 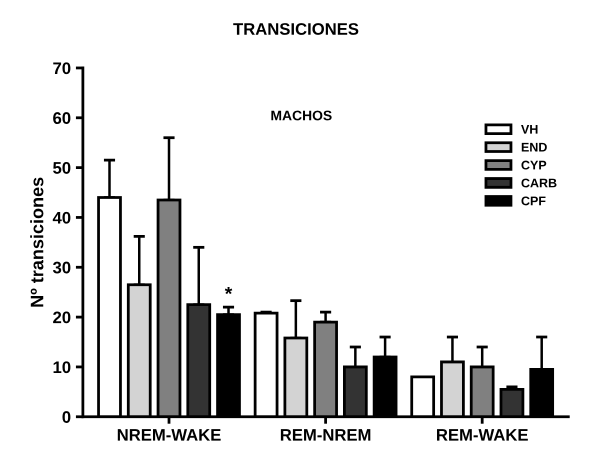 I want to click on annotation: MACHOS, so click(x=301, y=115).